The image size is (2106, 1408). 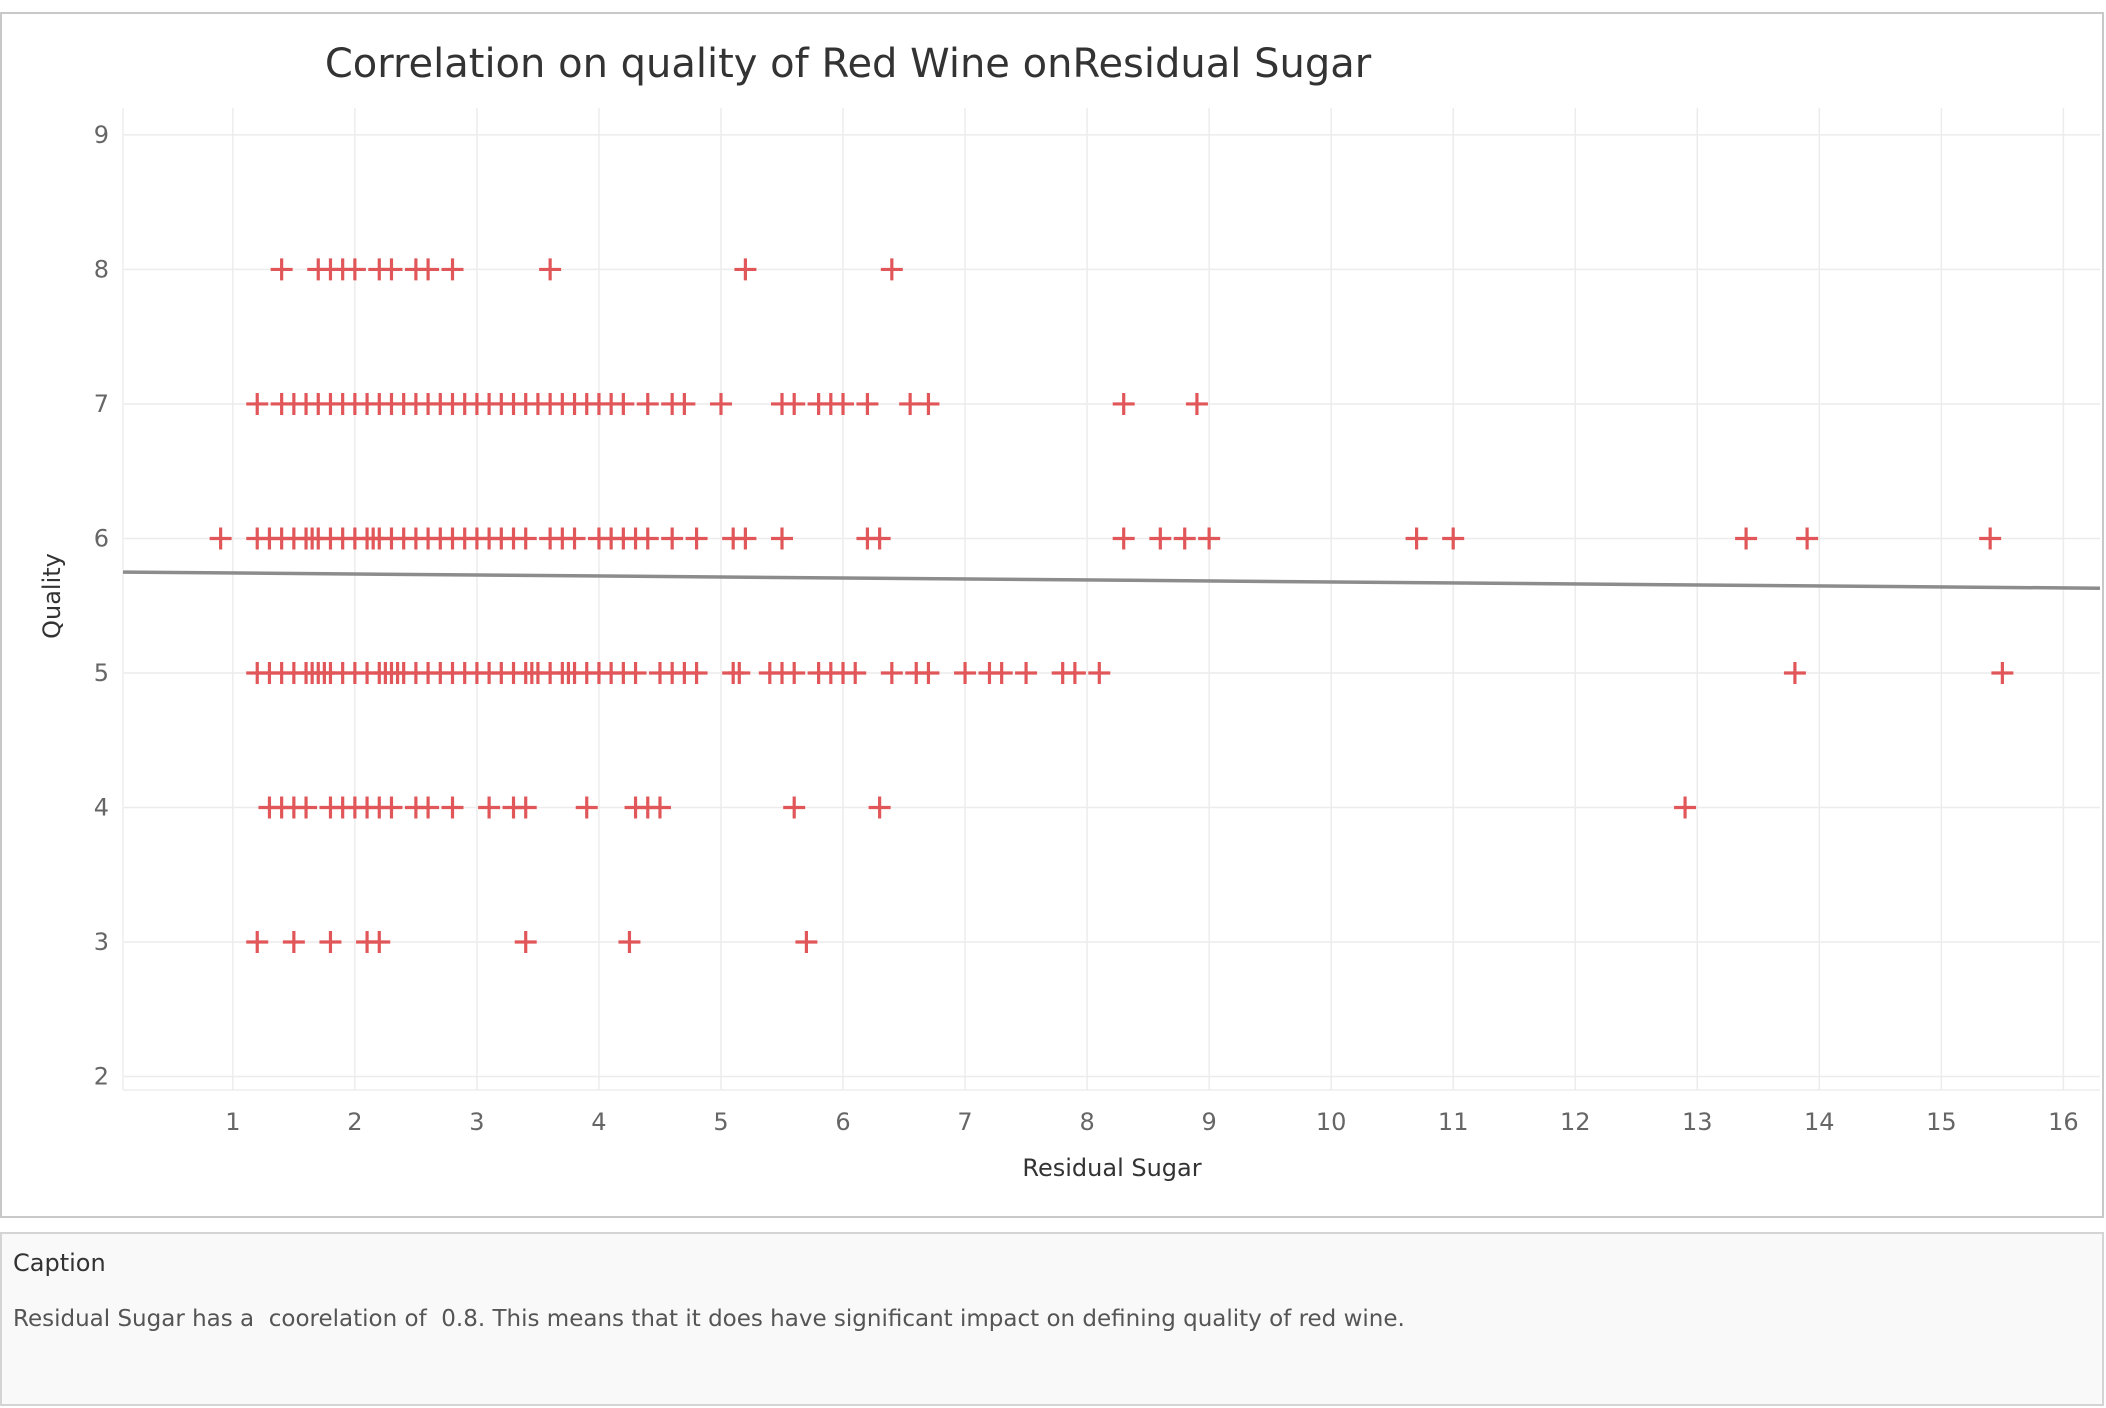 I want to click on x-tick-label: 3, so click(x=476, y=1122).